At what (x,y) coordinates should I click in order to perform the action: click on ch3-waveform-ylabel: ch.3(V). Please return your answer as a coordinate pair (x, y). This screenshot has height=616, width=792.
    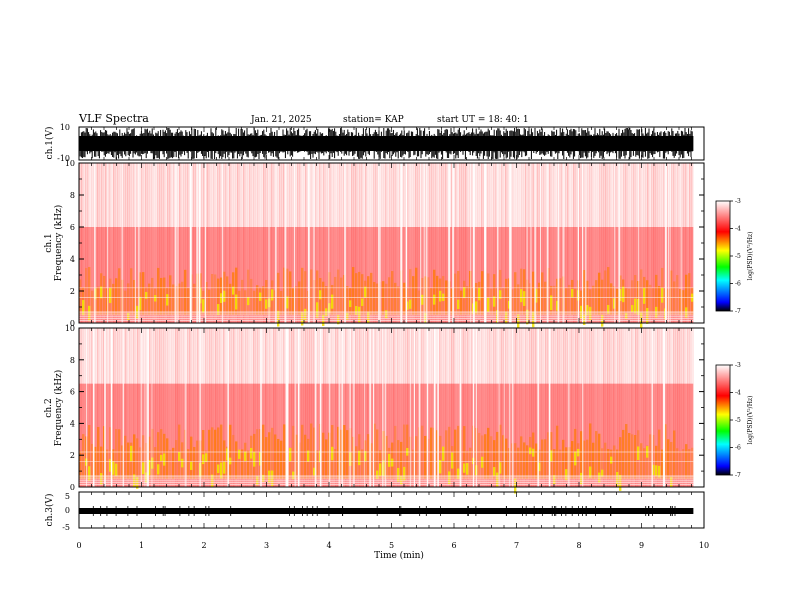
    Looking at the image, I should click on (49, 510).